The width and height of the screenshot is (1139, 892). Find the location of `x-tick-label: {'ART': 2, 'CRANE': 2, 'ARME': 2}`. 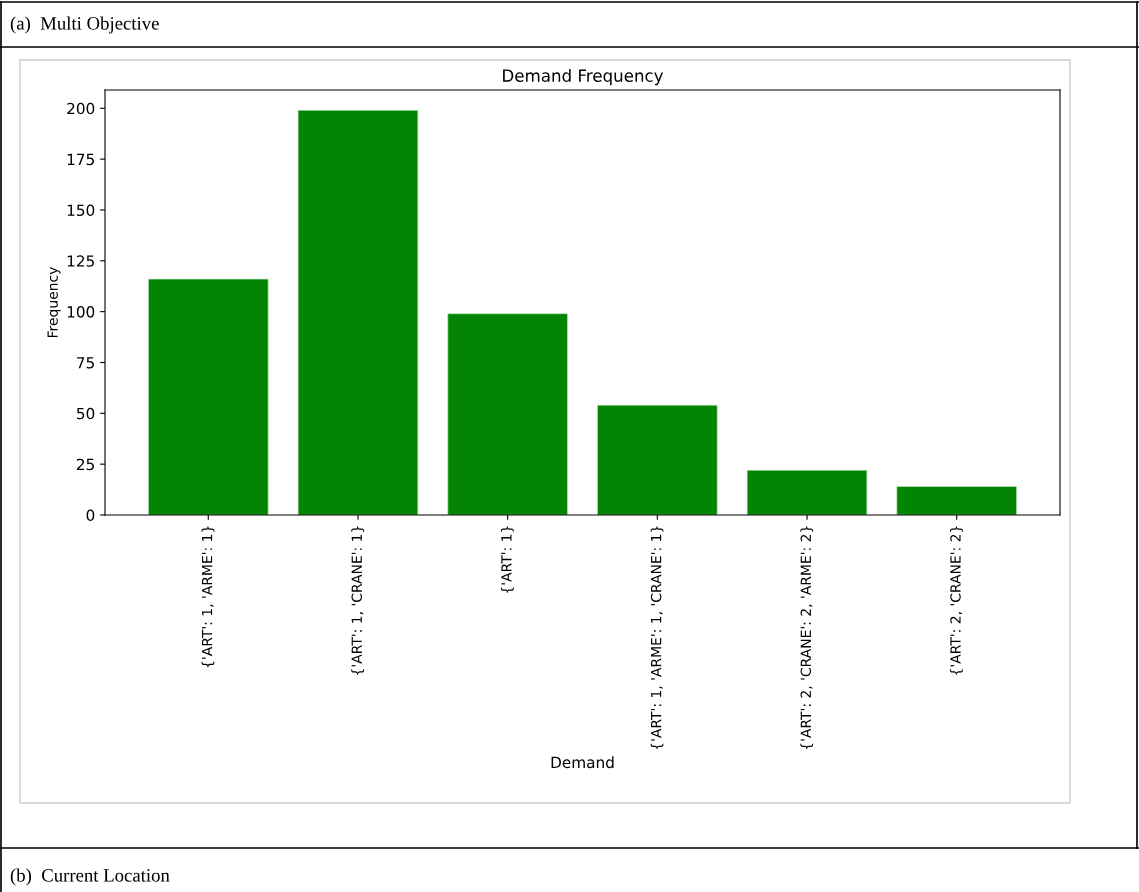

x-tick-label: {'ART': 2, 'CRANE': 2, 'ARME': 2} is located at coordinates (807, 638).